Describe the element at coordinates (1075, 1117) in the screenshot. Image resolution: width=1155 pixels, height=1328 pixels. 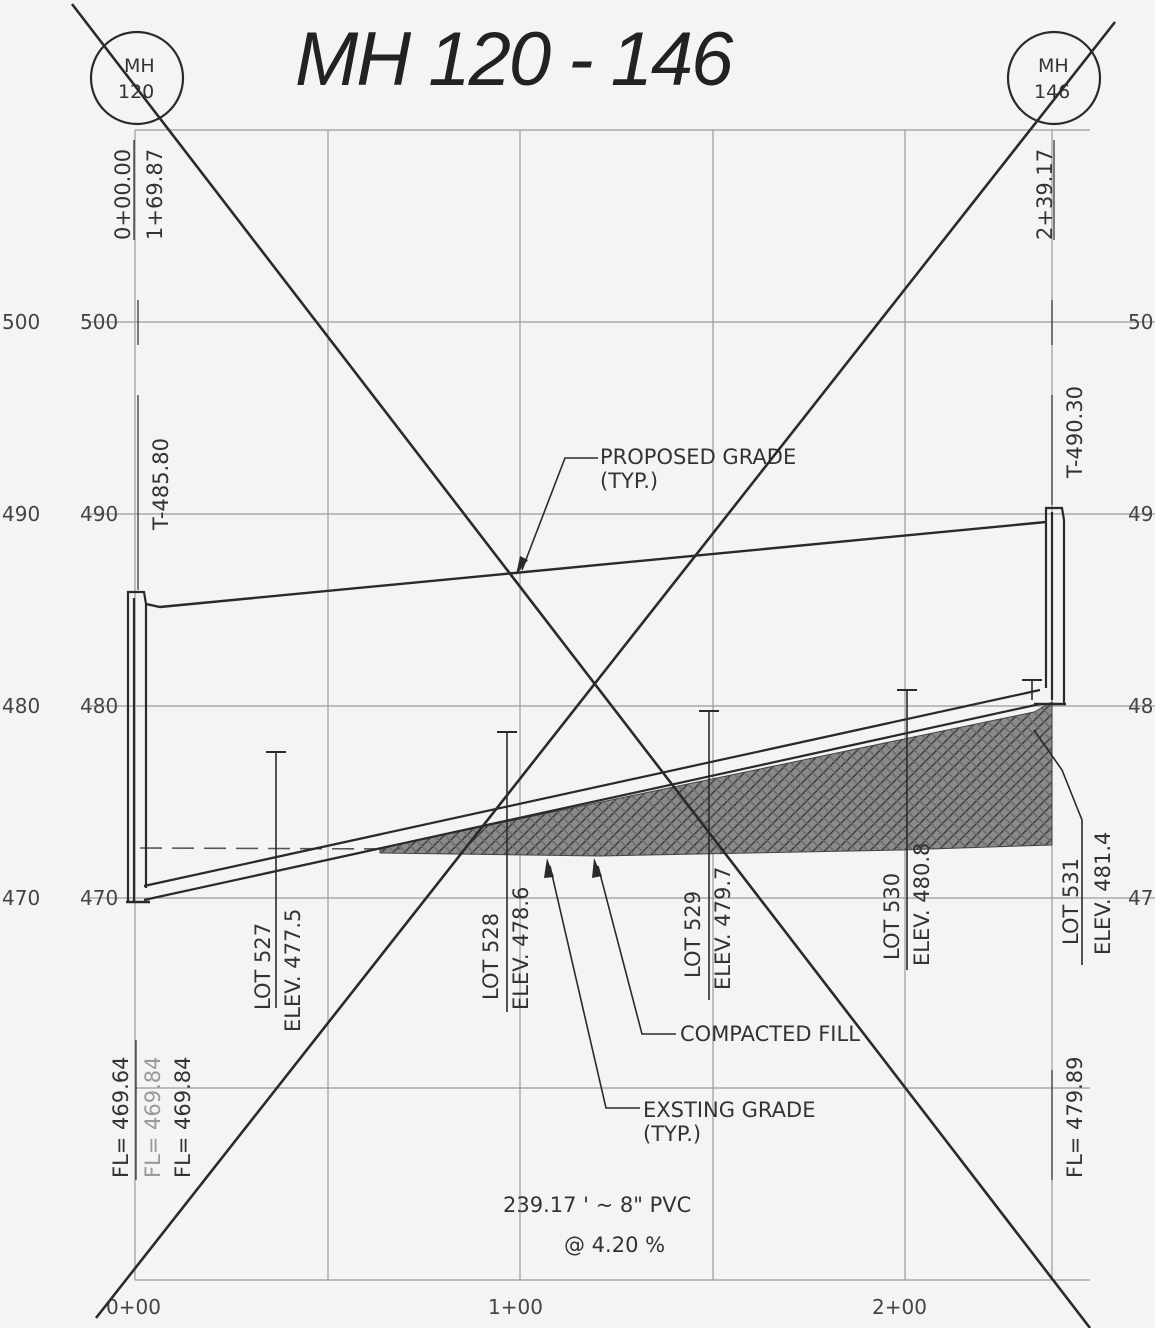
I see `flowline-right: FL= 479.89` at that location.